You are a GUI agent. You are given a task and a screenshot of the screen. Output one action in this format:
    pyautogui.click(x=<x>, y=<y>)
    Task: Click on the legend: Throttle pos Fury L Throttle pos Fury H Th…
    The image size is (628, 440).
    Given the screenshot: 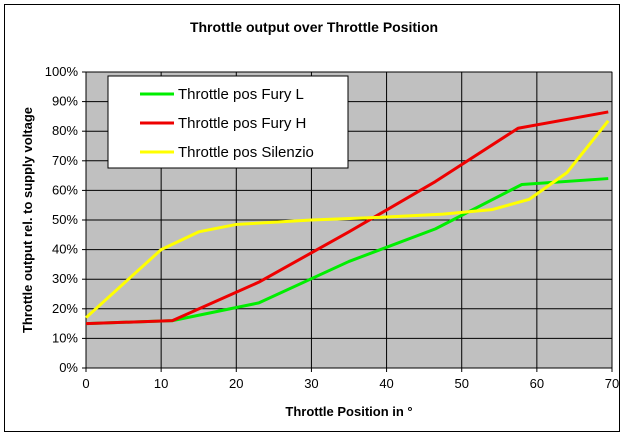 What is the action you would take?
    pyautogui.click(x=228, y=122)
    